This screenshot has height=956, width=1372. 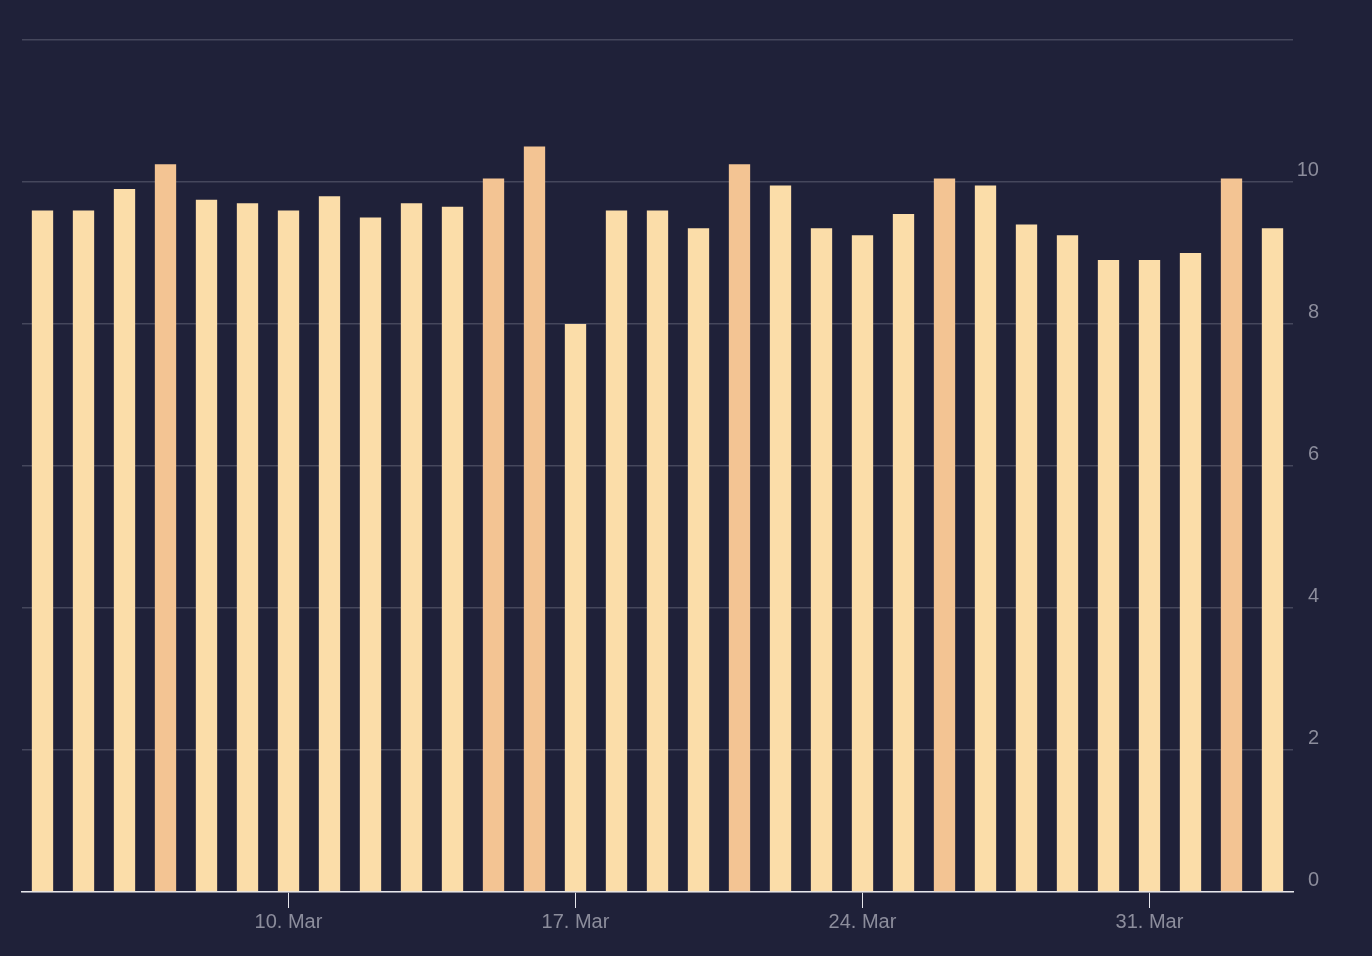 What do you see at coordinates (862, 920) in the screenshot?
I see `x-tick-label: 24. Mar` at bounding box center [862, 920].